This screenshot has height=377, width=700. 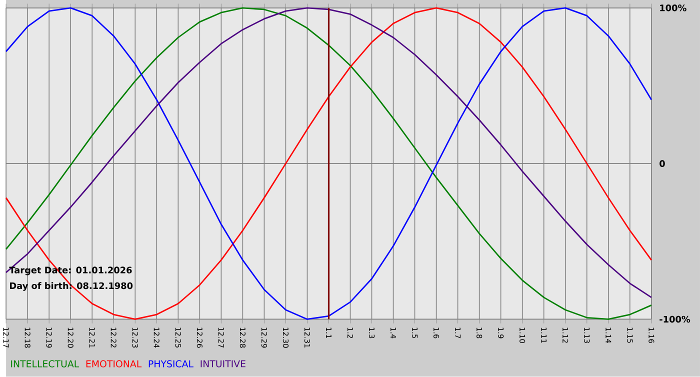 I want to click on text: INTELLECTUAL, so click(x=45, y=364).